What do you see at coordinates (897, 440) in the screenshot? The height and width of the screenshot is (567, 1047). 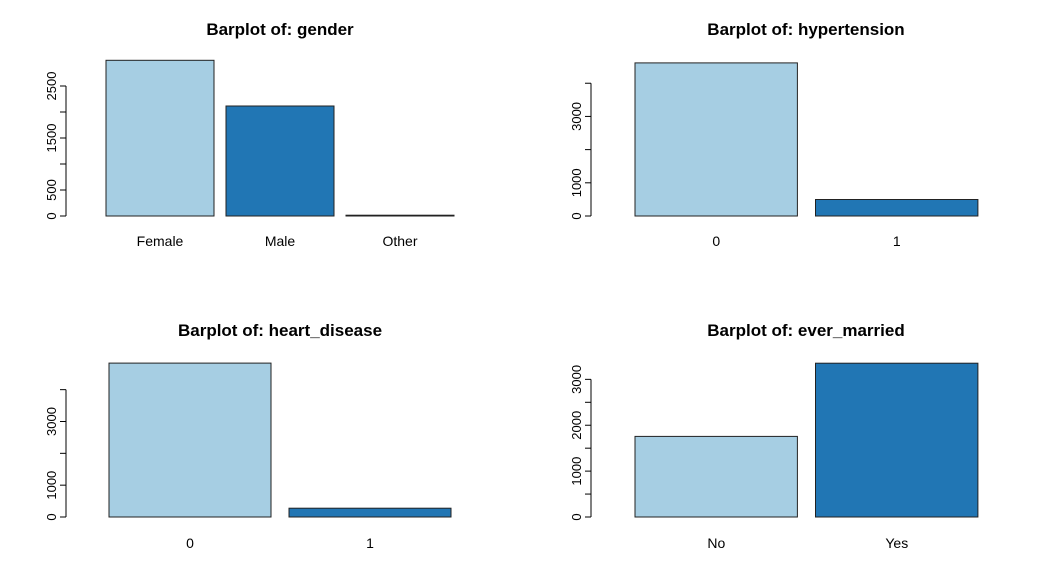 I see `bar-yes` at bounding box center [897, 440].